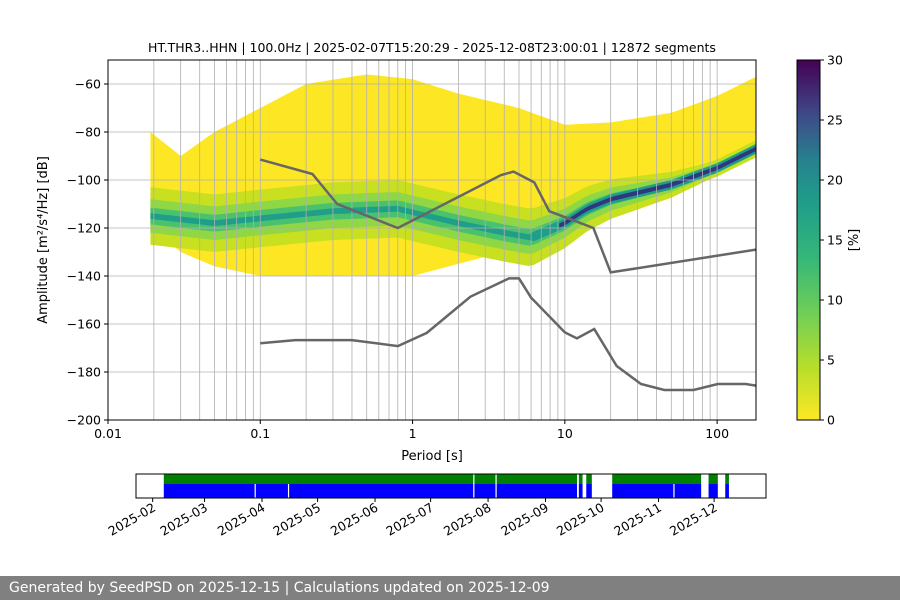  What do you see at coordinates (835, 120) in the screenshot?
I see `colorbar-tick-label: 25` at bounding box center [835, 120].